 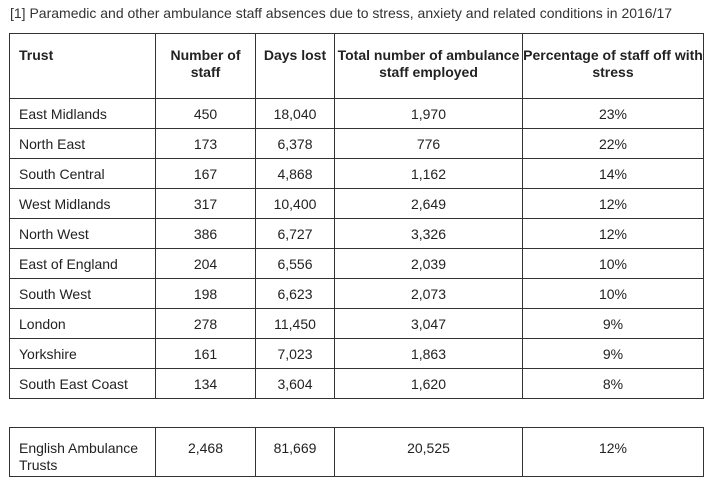 What do you see at coordinates (428, 203) in the screenshot?
I see `cell-total-staff: 2,649` at bounding box center [428, 203].